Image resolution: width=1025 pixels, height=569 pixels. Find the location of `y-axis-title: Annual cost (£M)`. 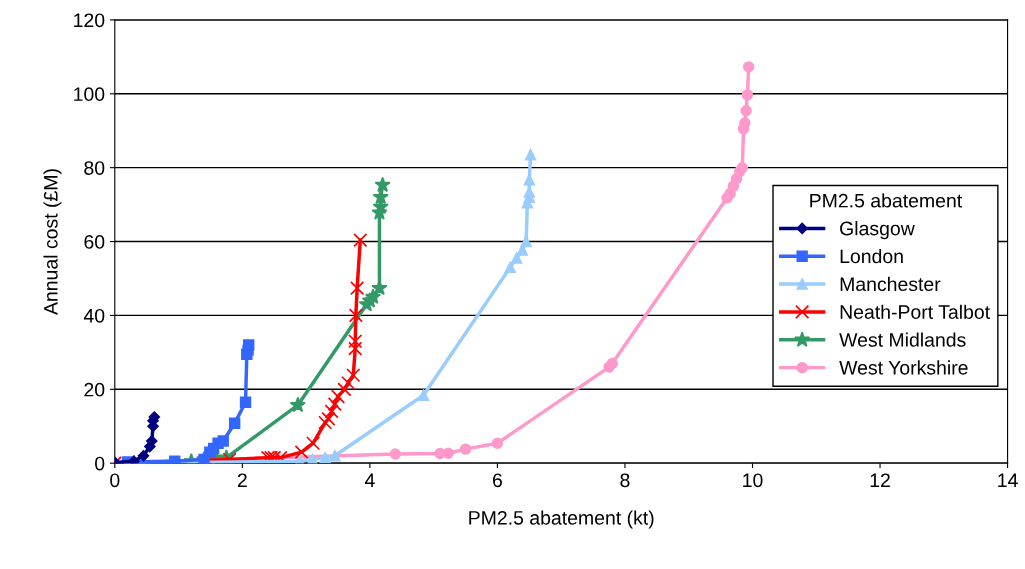

y-axis-title: Annual cost (£M) is located at coordinates (52, 242).